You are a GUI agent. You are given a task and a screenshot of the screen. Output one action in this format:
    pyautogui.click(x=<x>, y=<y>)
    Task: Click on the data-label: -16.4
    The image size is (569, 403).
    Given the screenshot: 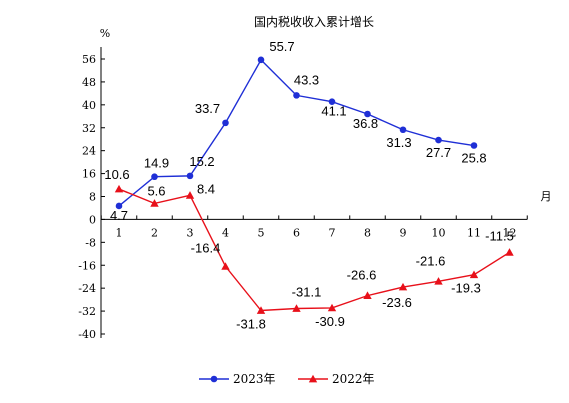 What is the action you would take?
    pyautogui.click(x=206, y=247)
    